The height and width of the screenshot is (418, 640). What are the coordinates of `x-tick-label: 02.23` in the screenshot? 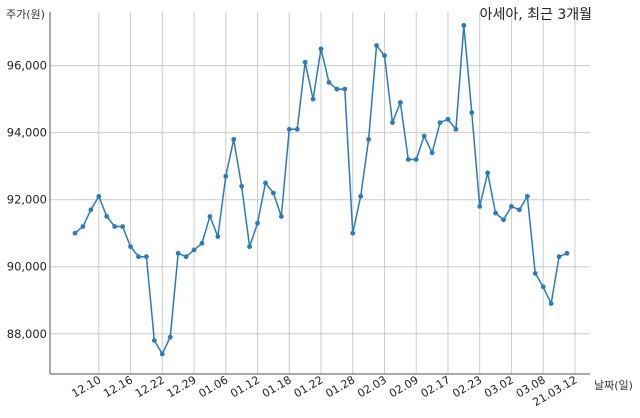 It's located at (467, 386).